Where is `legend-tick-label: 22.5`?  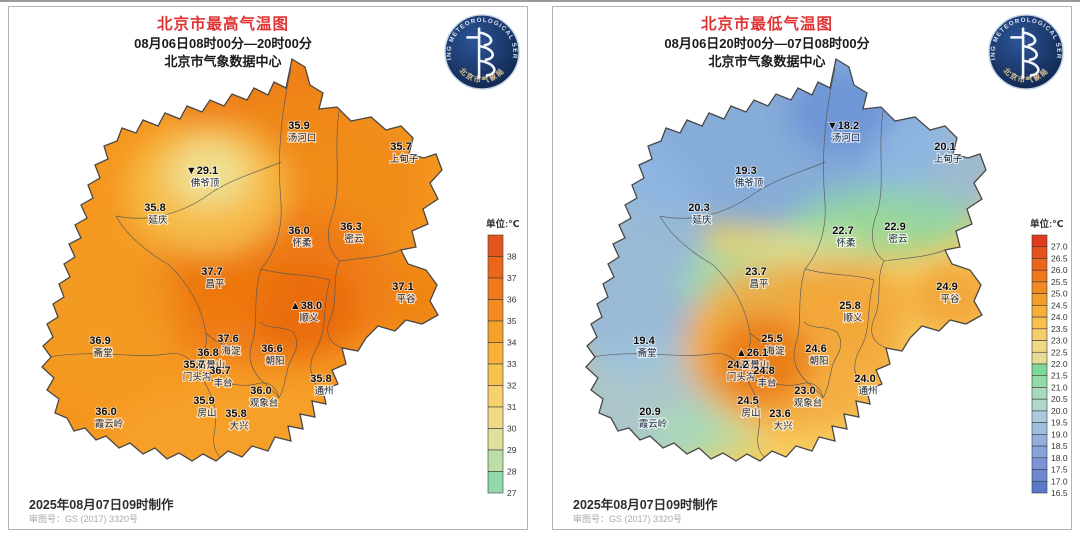 legend-tick-label: 22.5 is located at coordinates (1059, 352).